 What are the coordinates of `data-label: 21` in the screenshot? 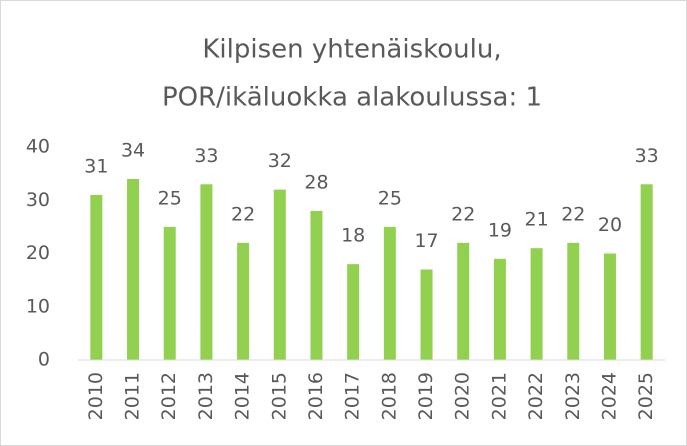 It's located at (537, 220).